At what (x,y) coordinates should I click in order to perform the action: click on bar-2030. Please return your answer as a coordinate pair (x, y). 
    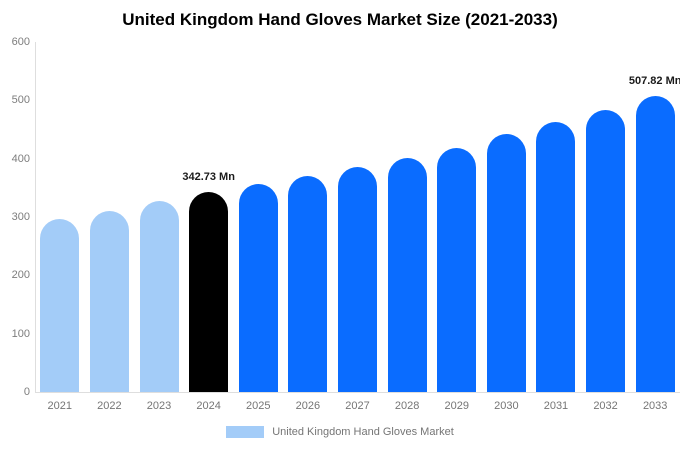
    Looking at the image, I should click on (506, 263).